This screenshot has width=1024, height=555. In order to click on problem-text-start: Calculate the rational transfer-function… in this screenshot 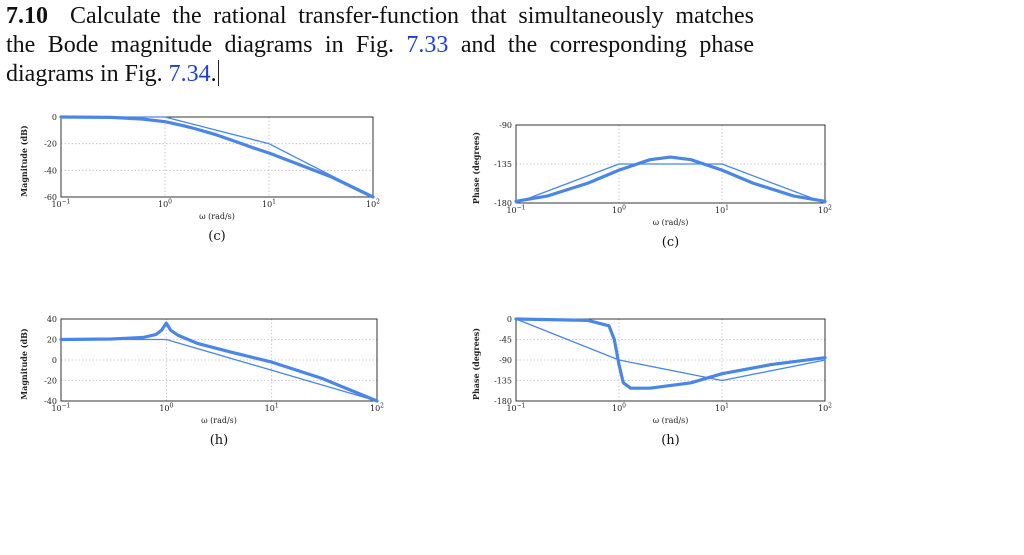, I will do `click(380, 30)`.